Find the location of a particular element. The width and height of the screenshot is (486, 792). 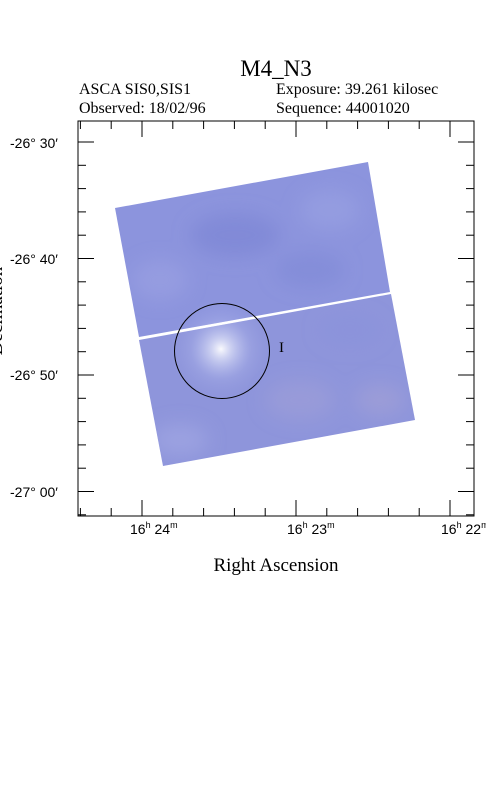

exposure-label: Exposure: 39.261 kilosec is located at coordinates (357, 89).